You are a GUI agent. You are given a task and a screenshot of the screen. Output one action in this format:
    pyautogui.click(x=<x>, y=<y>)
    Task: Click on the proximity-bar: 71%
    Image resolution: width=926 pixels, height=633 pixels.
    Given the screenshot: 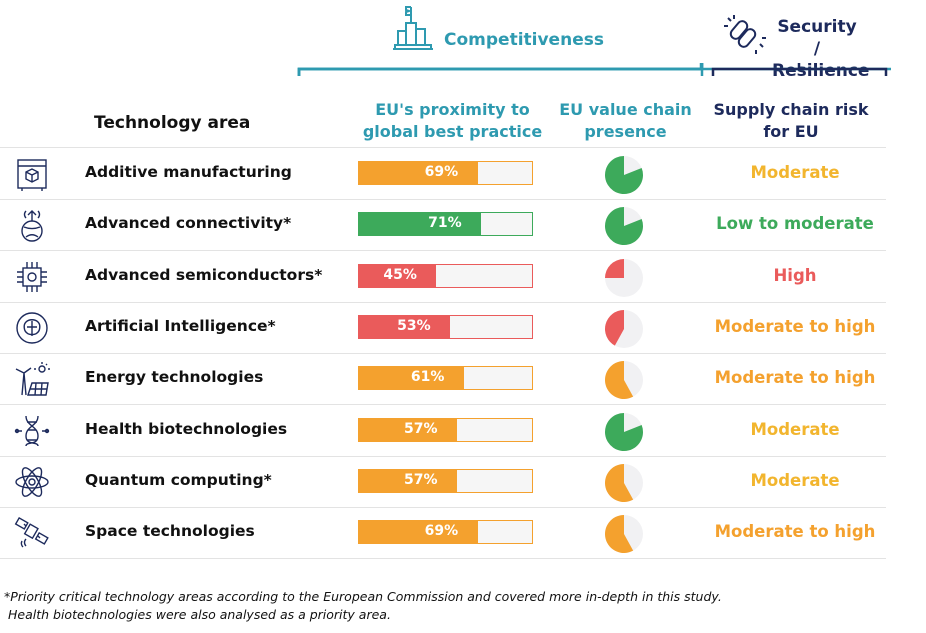 What is the action you would take?
    pyautogui.click(x=445, y=224)
    